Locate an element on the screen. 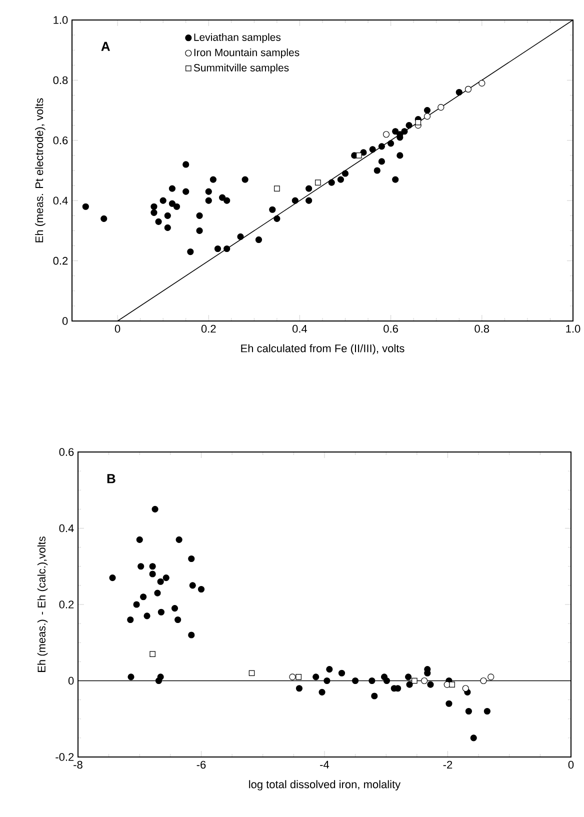 The height and width of the screenshot is (817, 584). x-axis-title: log total dissolved iron, molality is located at coordinates (324, 785).